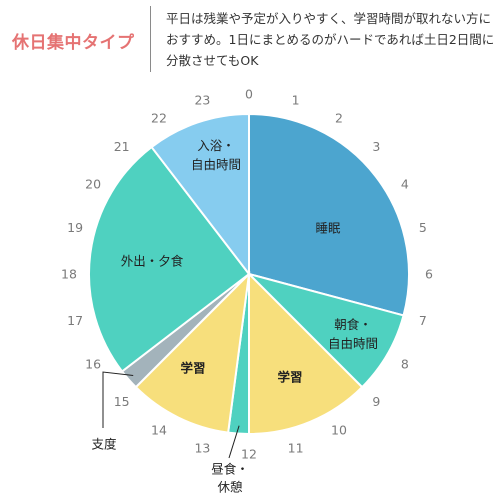 Image resolution: width=500 pixels, height=500 pixels. What do you see at coordinates (429, 274) in the screenshot?
I see `hour-tick-label: 6` at bounding box center [429, 274].